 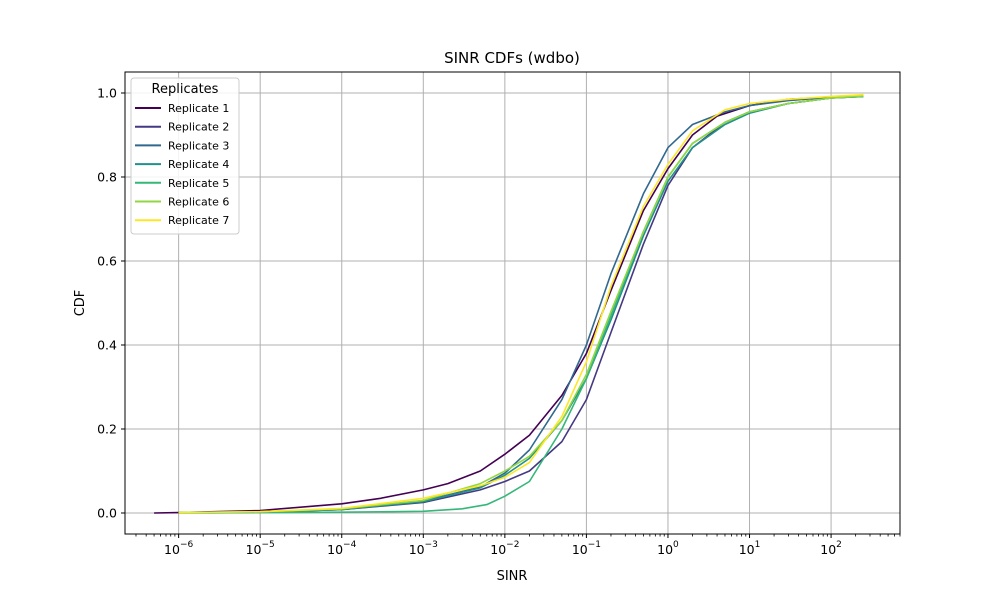 I want to click on x-tick-exponent: −6, so click(x=187, y=545).